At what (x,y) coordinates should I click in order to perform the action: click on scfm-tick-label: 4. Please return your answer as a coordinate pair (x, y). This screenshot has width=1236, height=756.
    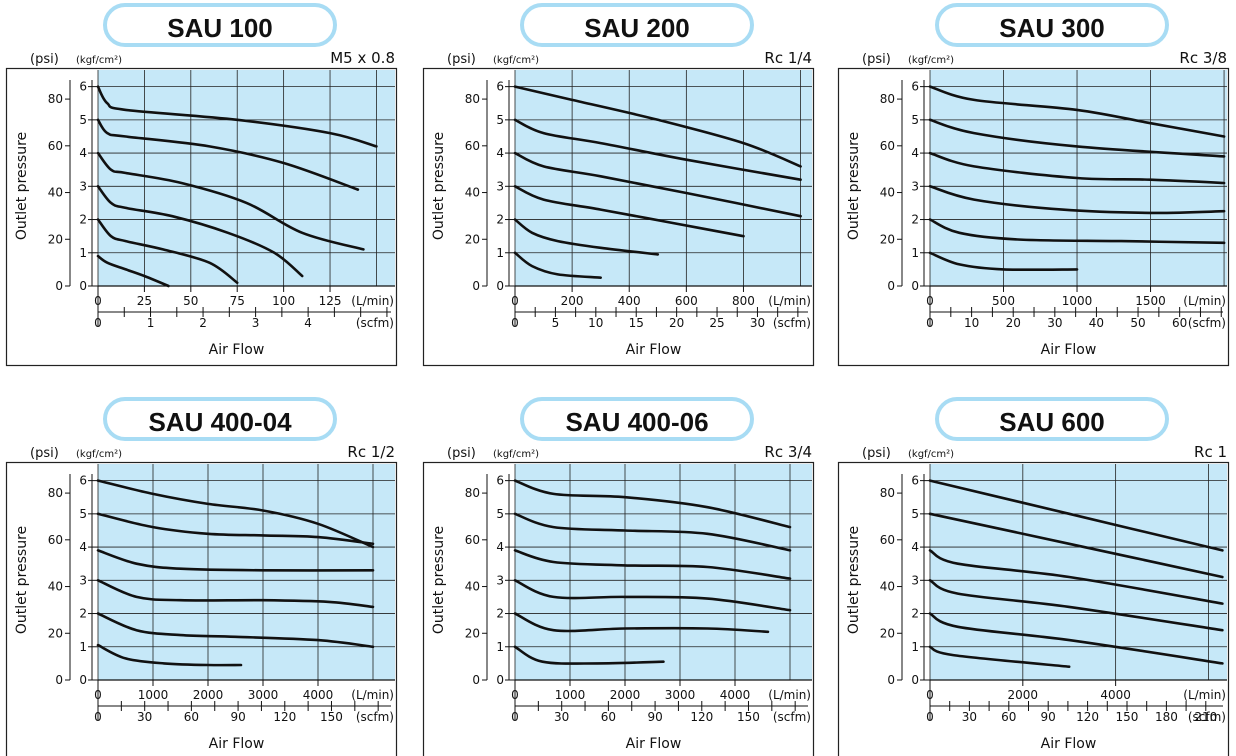
    Looking at the image, I should click on (308, 323).